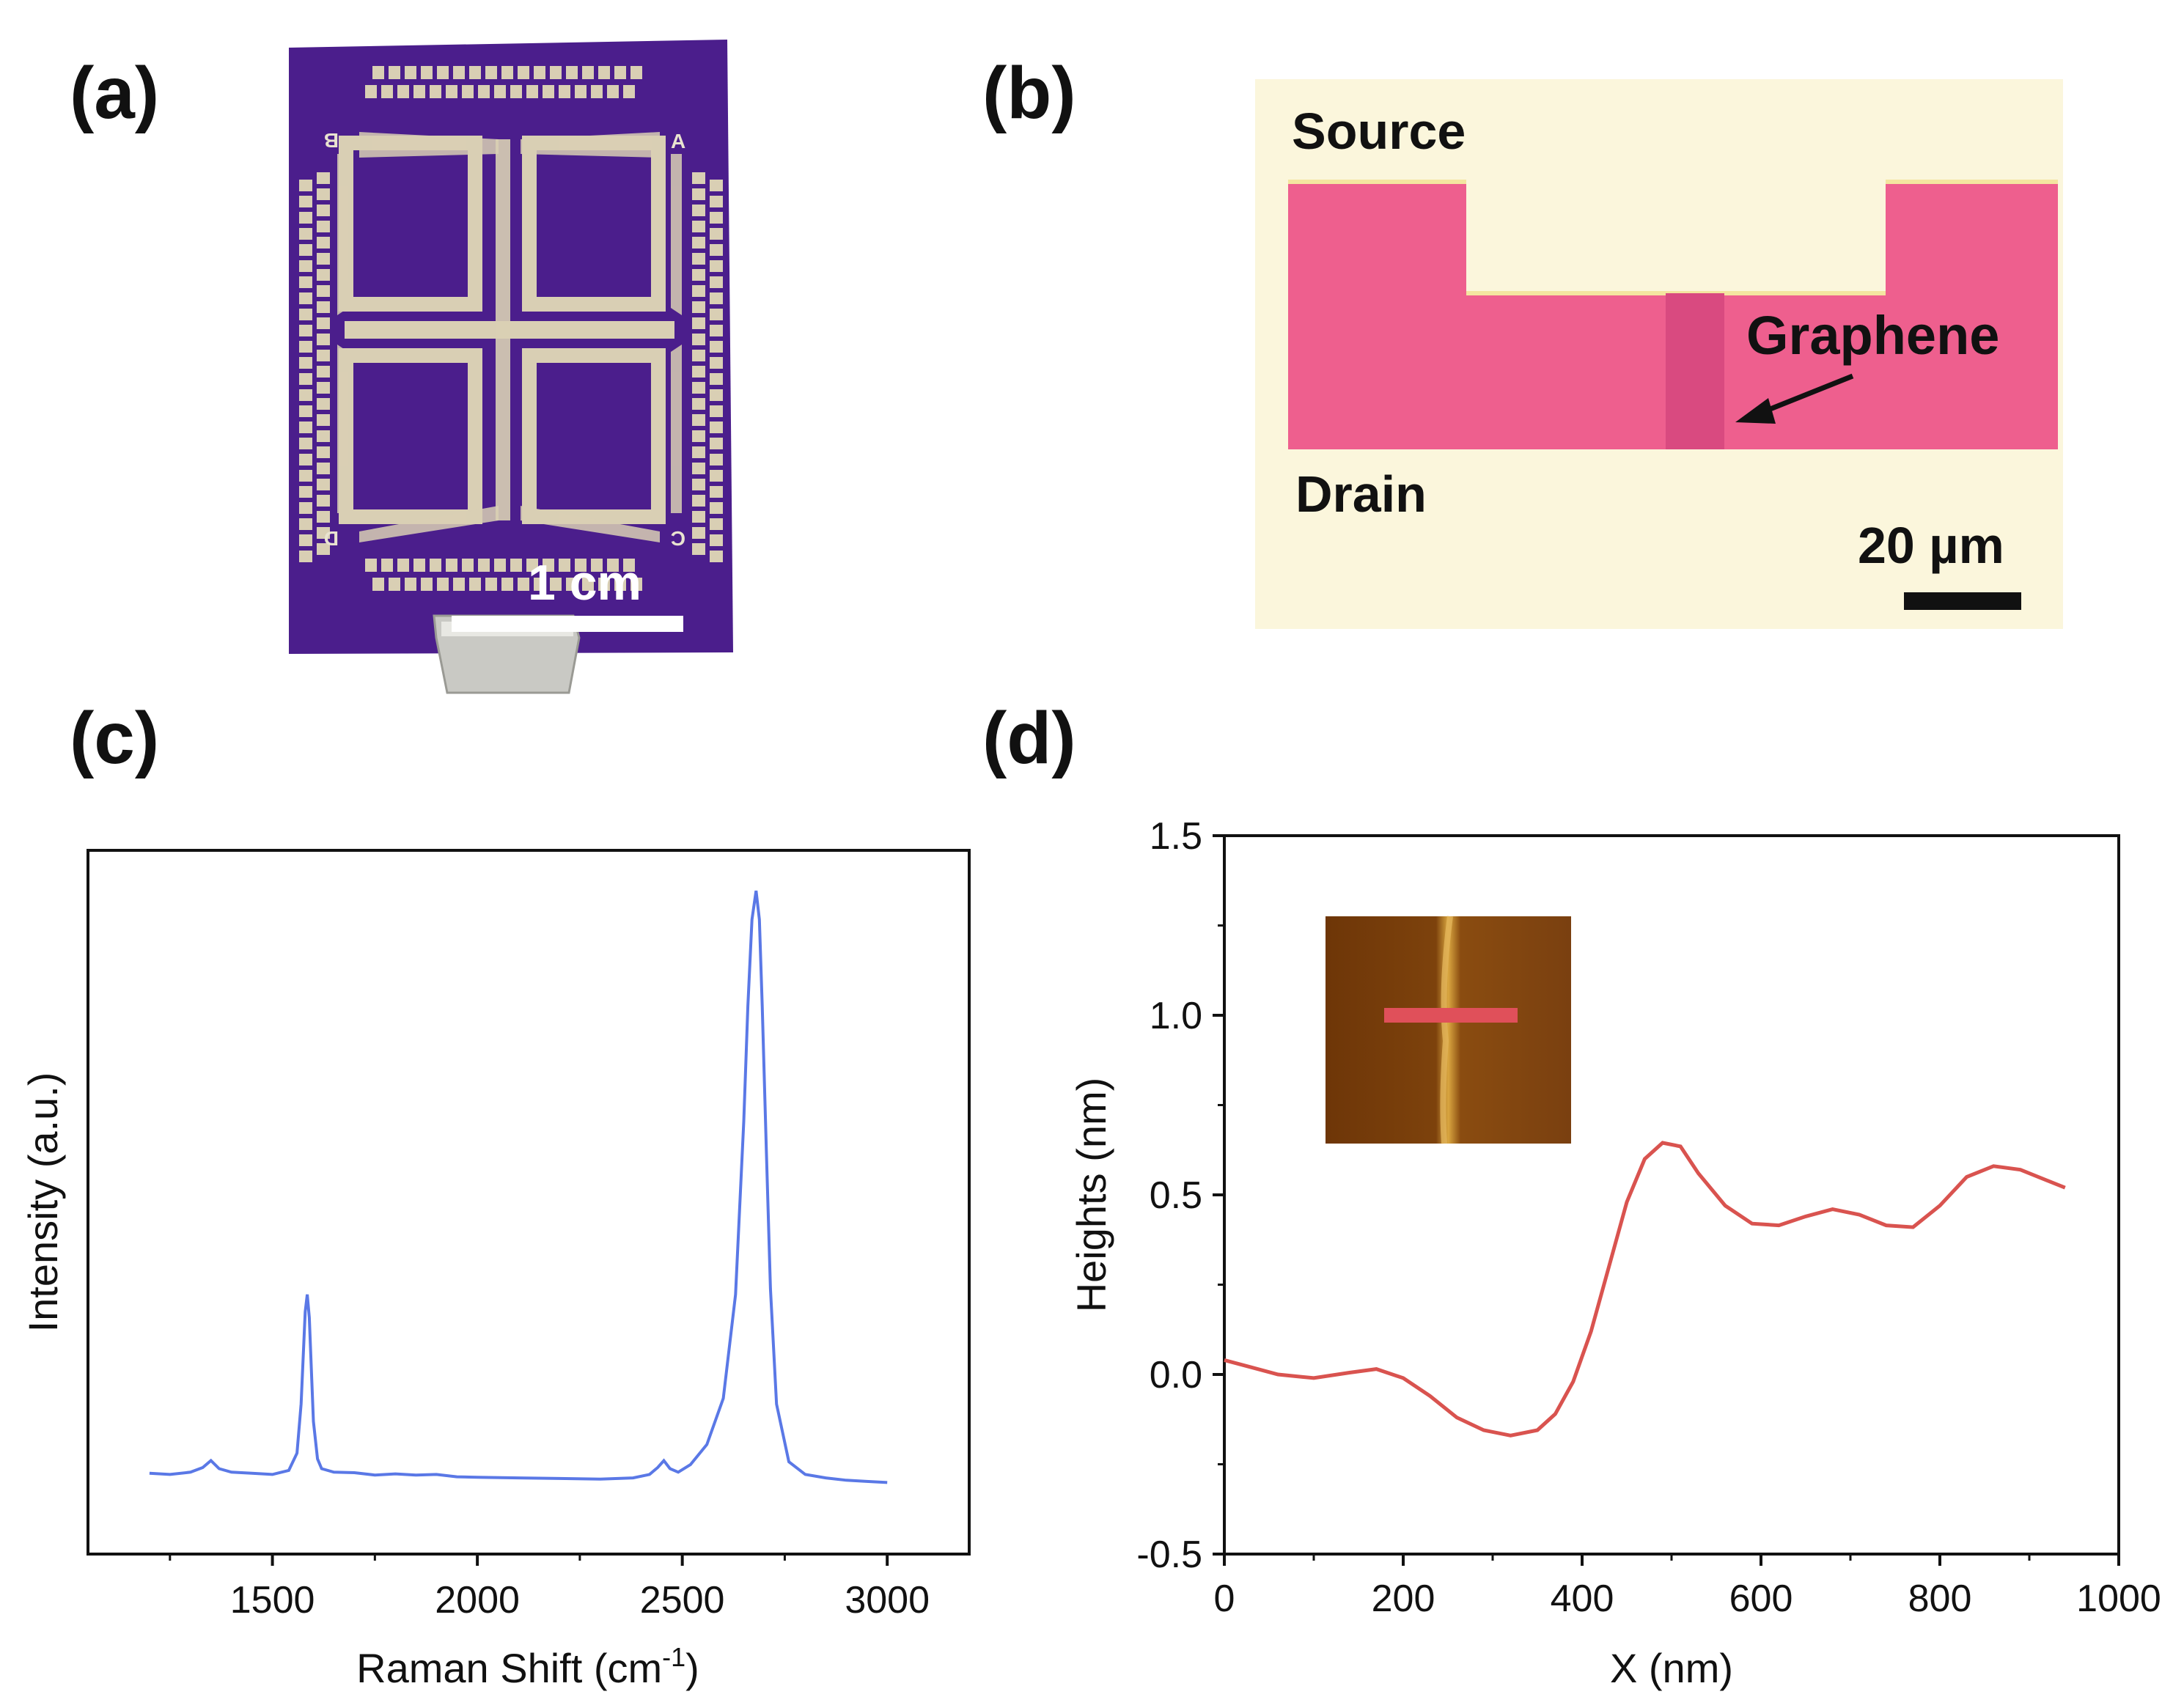 This screenshot has width=2184, height=1708. Describe the element at coordinates (1176, 837) in the screenshot. I see `afm-ytick-label: 1.5` at that location.